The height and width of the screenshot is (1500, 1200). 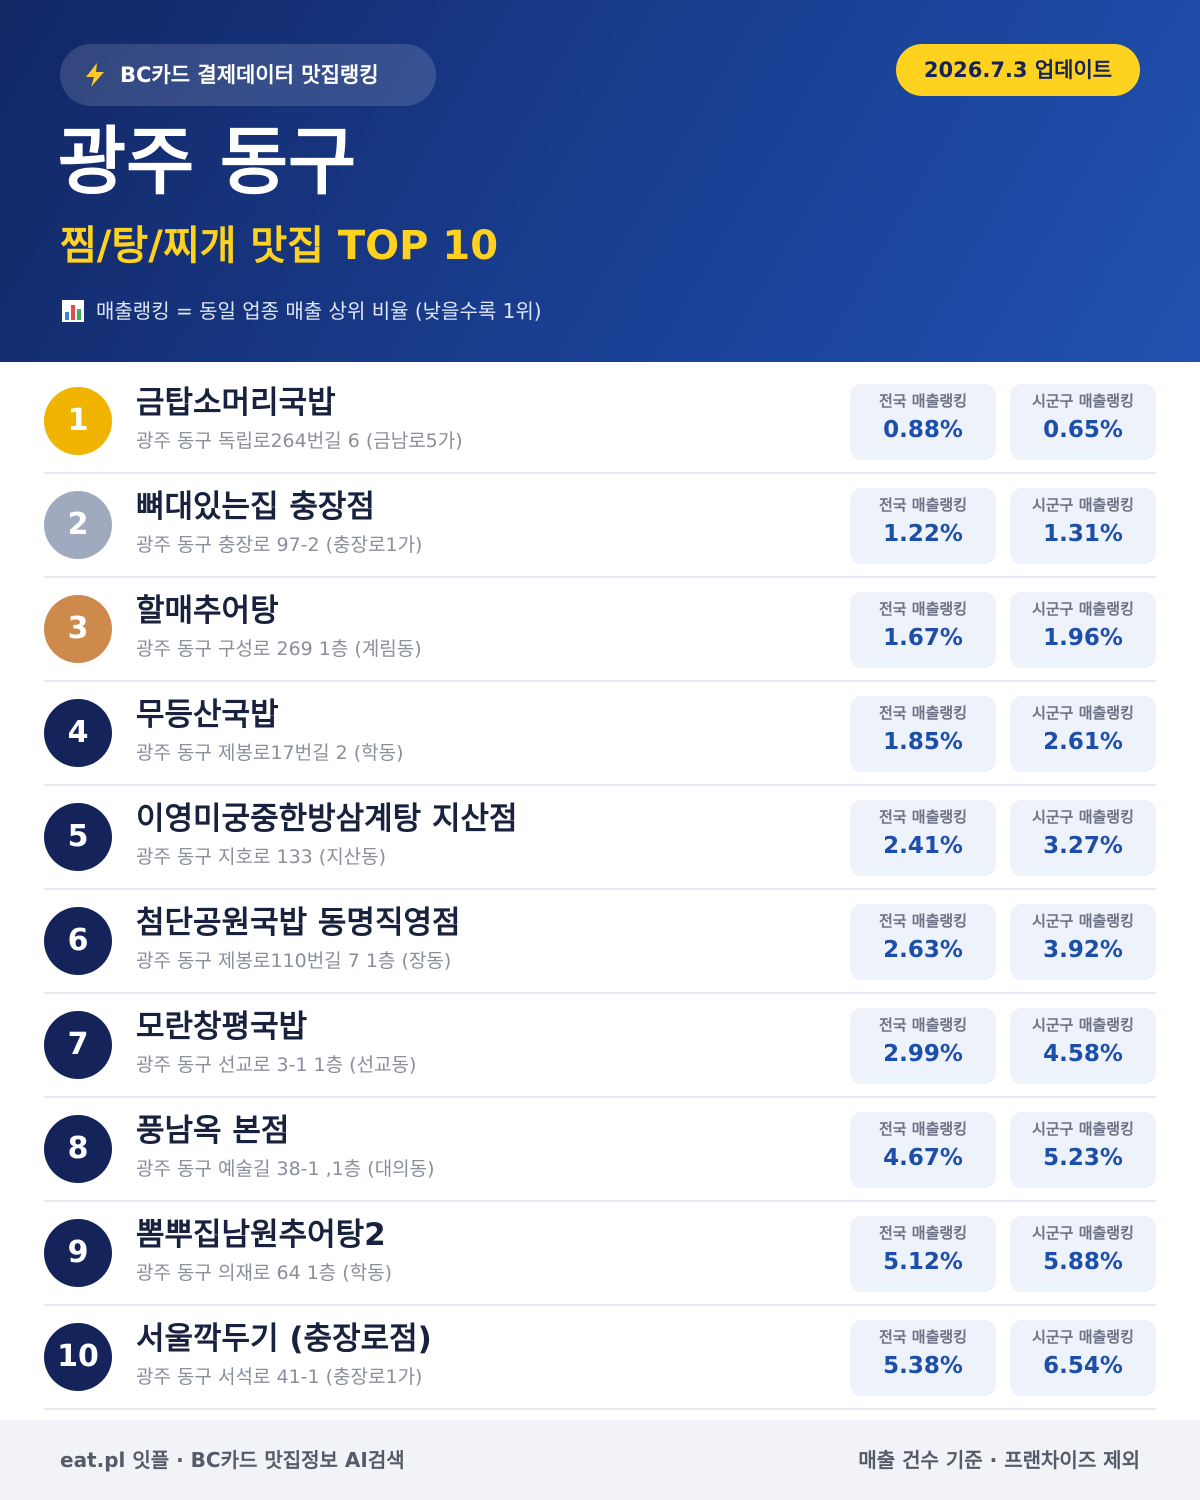 I want to click on national-rank-box: 전국 매출랭킹 2.41%, so click(x=923, y=838).